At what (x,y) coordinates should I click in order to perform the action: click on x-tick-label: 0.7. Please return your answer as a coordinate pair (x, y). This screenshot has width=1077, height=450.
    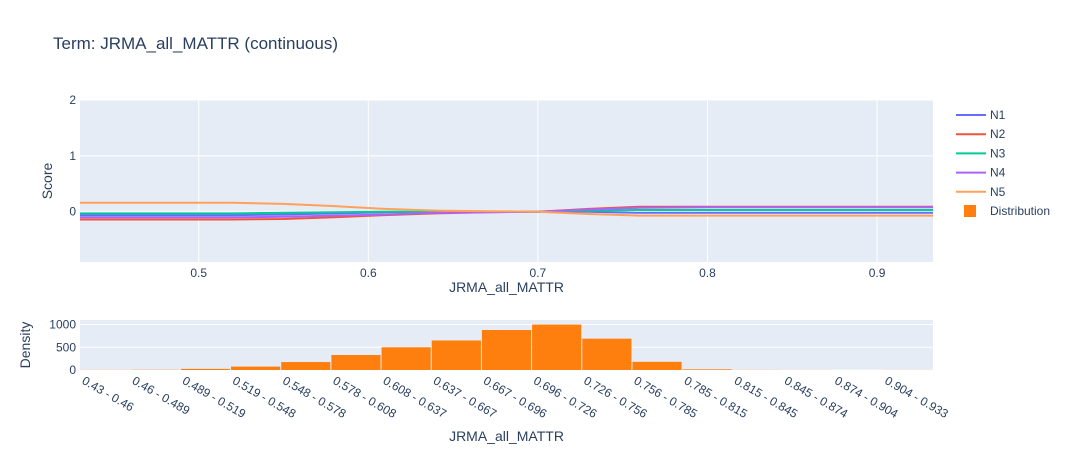
    Looking at the image, I should click on (538, 273).